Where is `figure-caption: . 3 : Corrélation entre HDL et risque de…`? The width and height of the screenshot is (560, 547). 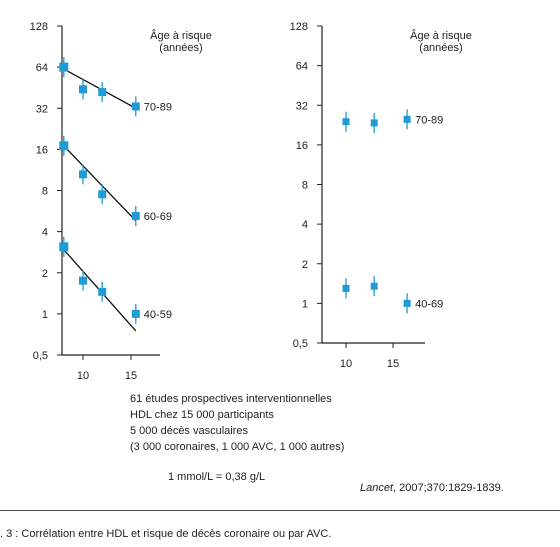
figure-caption: . 3 : Corrélation entre HDL et risque de… is located at coordinates (166, 534).